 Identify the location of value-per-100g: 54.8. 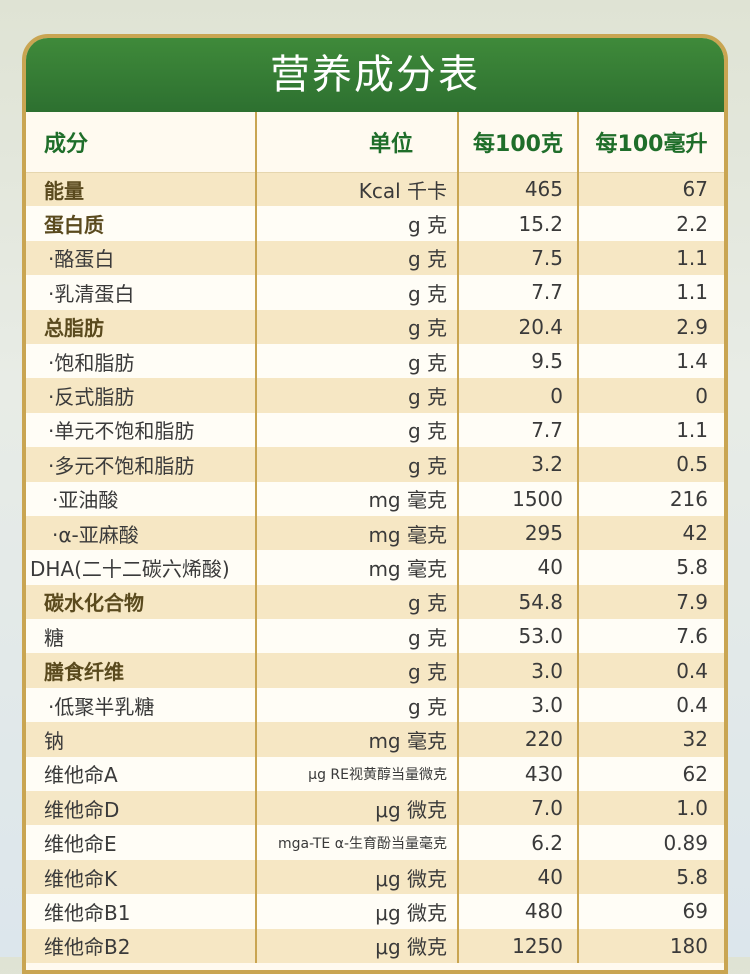
(518, 602).